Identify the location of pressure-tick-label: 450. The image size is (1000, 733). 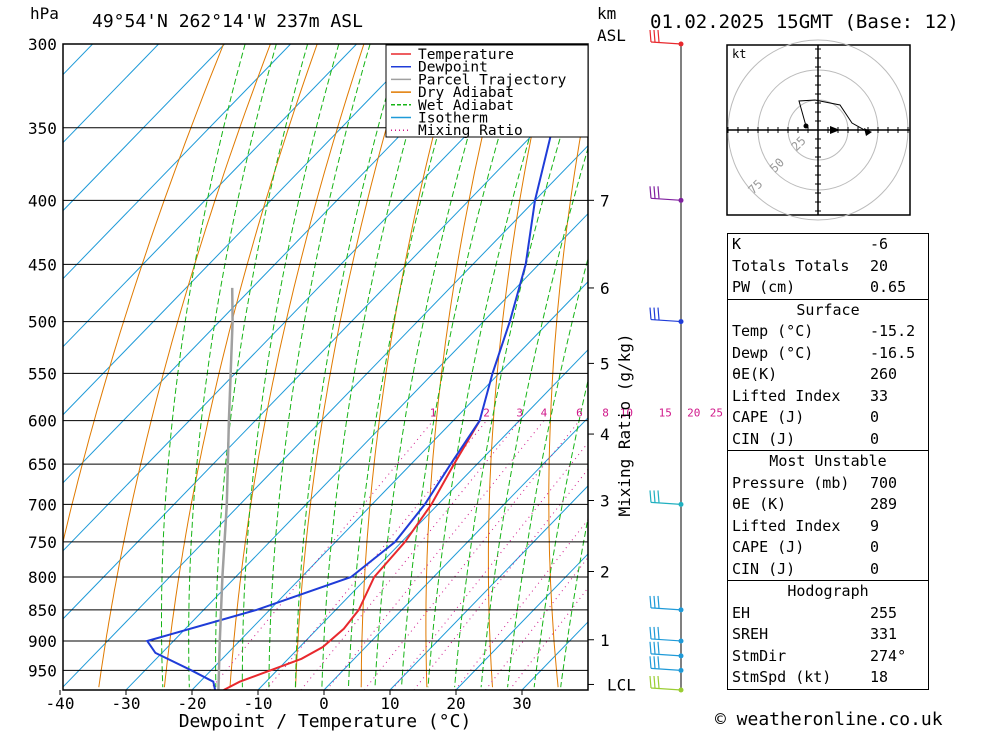
(42, 264).